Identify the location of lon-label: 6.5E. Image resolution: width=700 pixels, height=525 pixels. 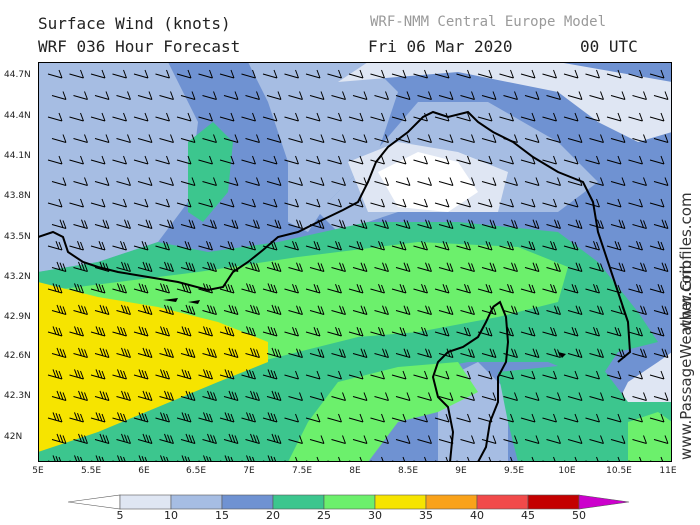
(196, 471).